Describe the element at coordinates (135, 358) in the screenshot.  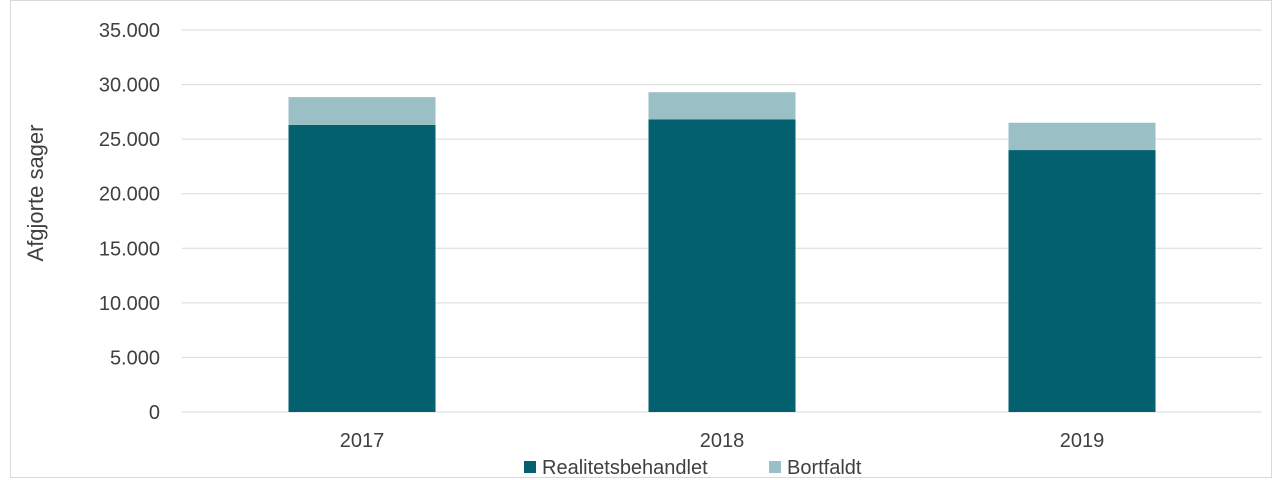
I see `y-tick-label: 5.000` at that location.